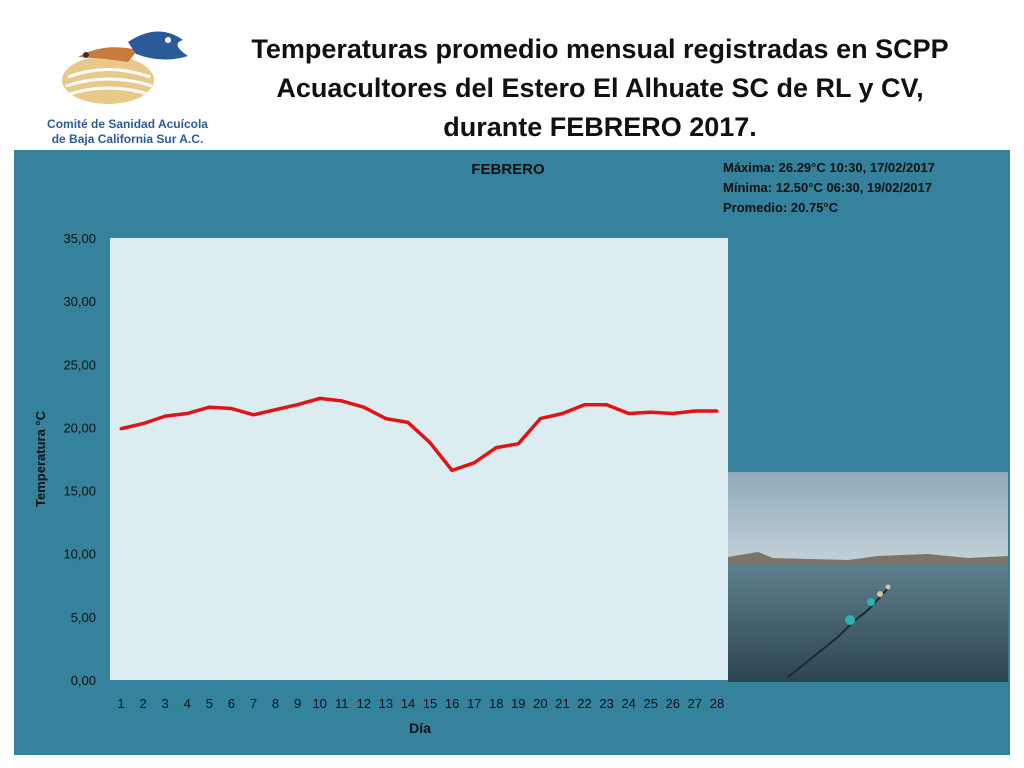 This screenshot has width=1024, height=768. What do you see at coordinates (868, 577) in the screenshot?
I see `estuary-photo` at bounding box center [868, 577].